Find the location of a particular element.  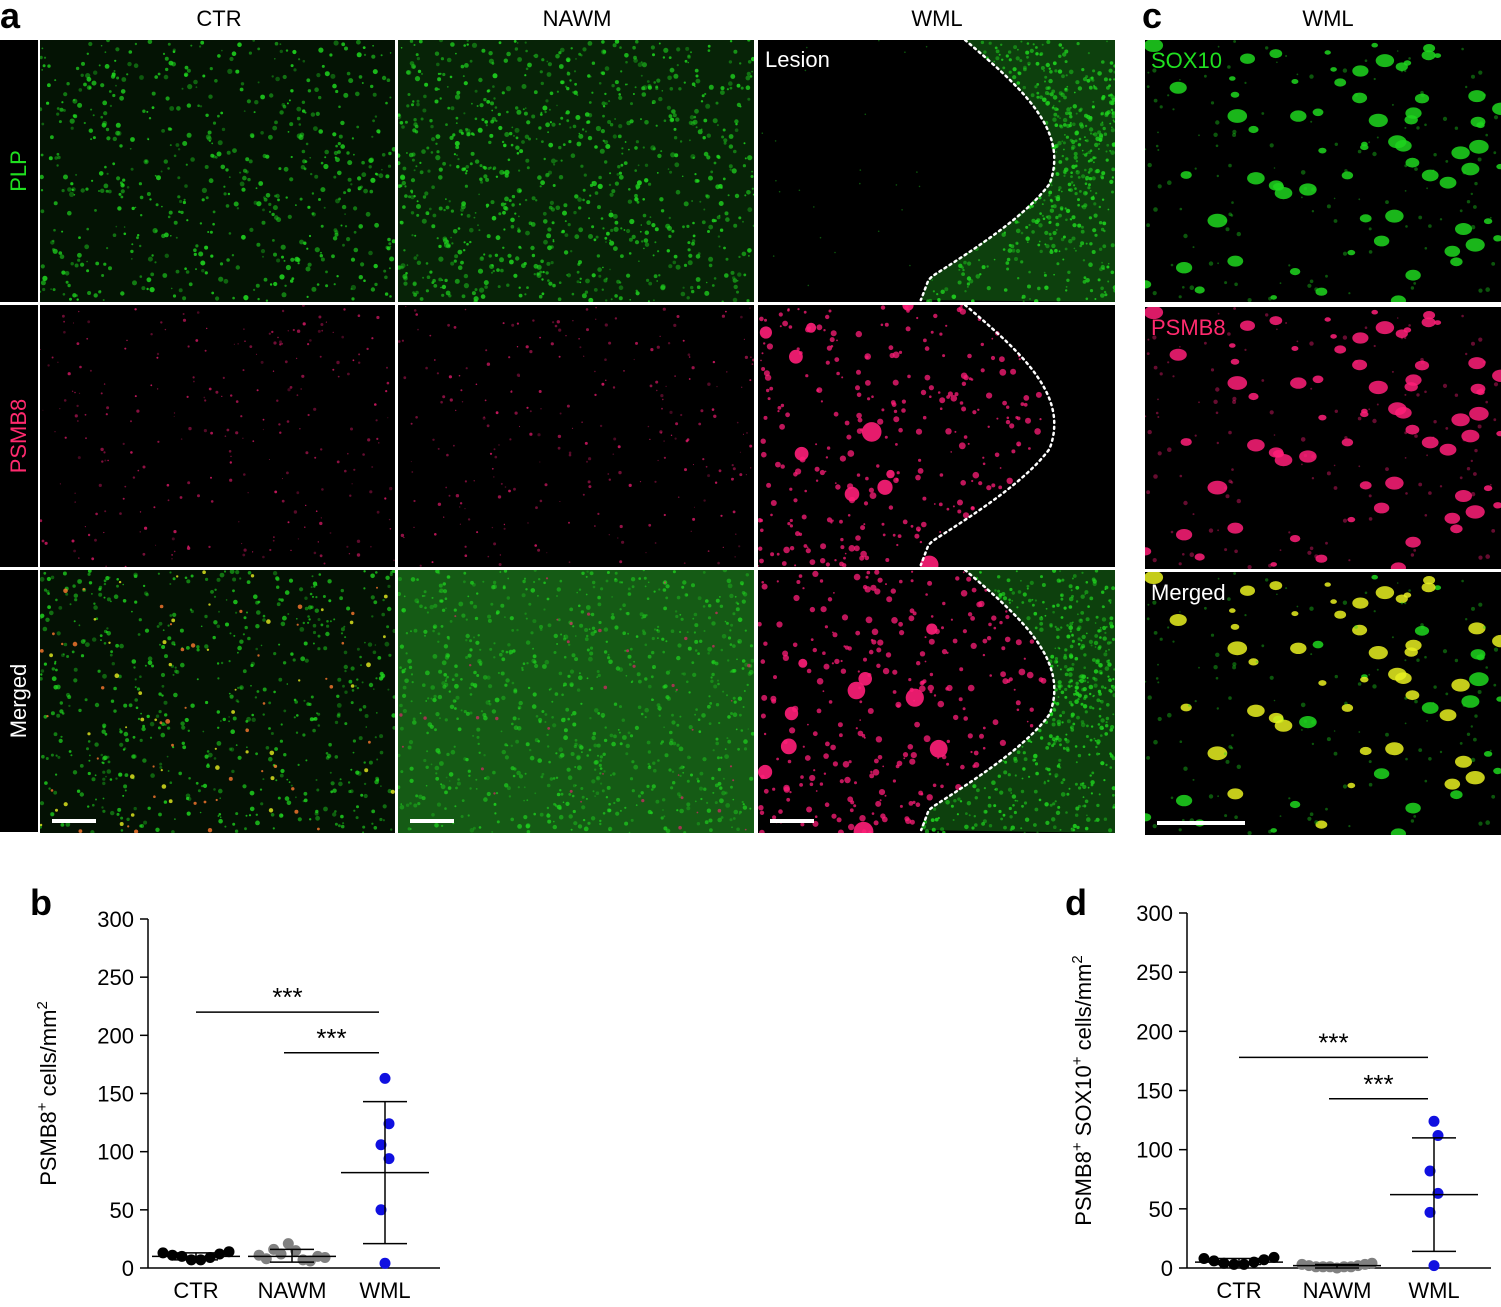

image-wml-merged is located at coordinates (936, 701).